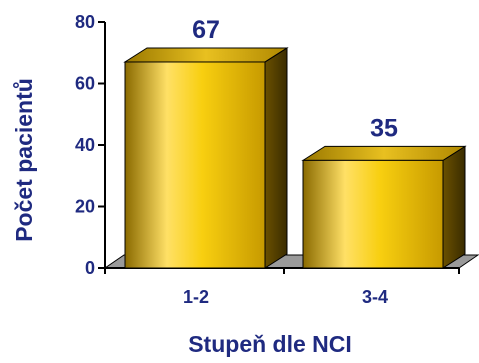  What do you see at coordinates (90, 268) in the screenshot?
I see `y-tick-label: 0` at bounding box center [90, 268].